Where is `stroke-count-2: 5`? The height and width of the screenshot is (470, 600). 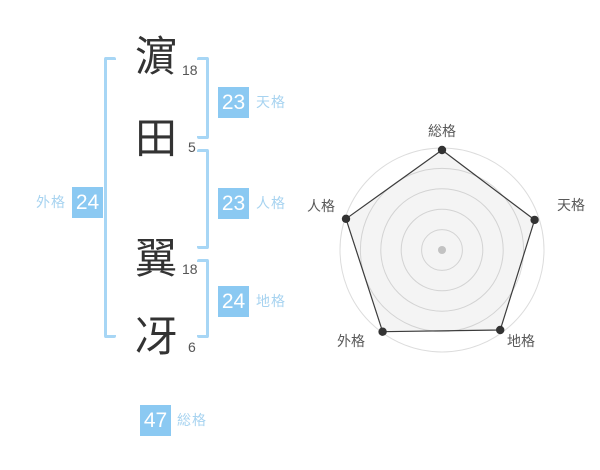 stroke-count-2: 5 is located at coordinates (192, 147).